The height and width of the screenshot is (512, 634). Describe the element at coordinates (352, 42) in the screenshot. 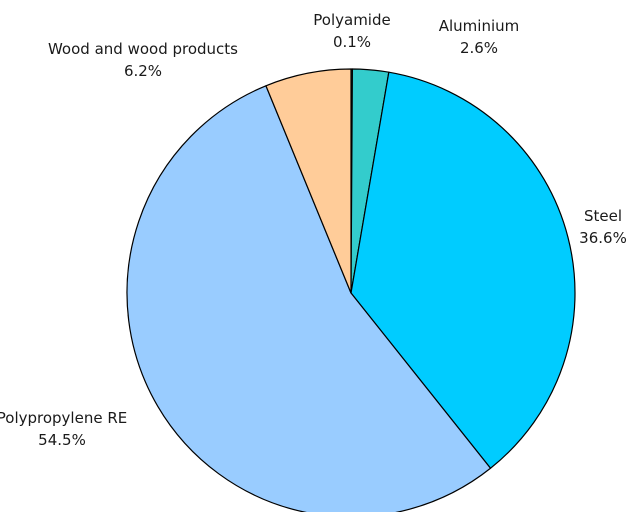

I see `slice-value-polyamide: 0.1%` at that location.